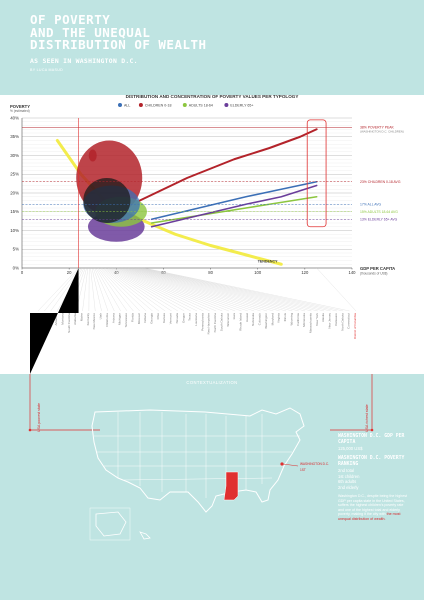 This screenshot has height=600, width=424. Describe the element at coordinates (291, 319) in the screenshot. I see `state-label-40: Wyoming` at that location.